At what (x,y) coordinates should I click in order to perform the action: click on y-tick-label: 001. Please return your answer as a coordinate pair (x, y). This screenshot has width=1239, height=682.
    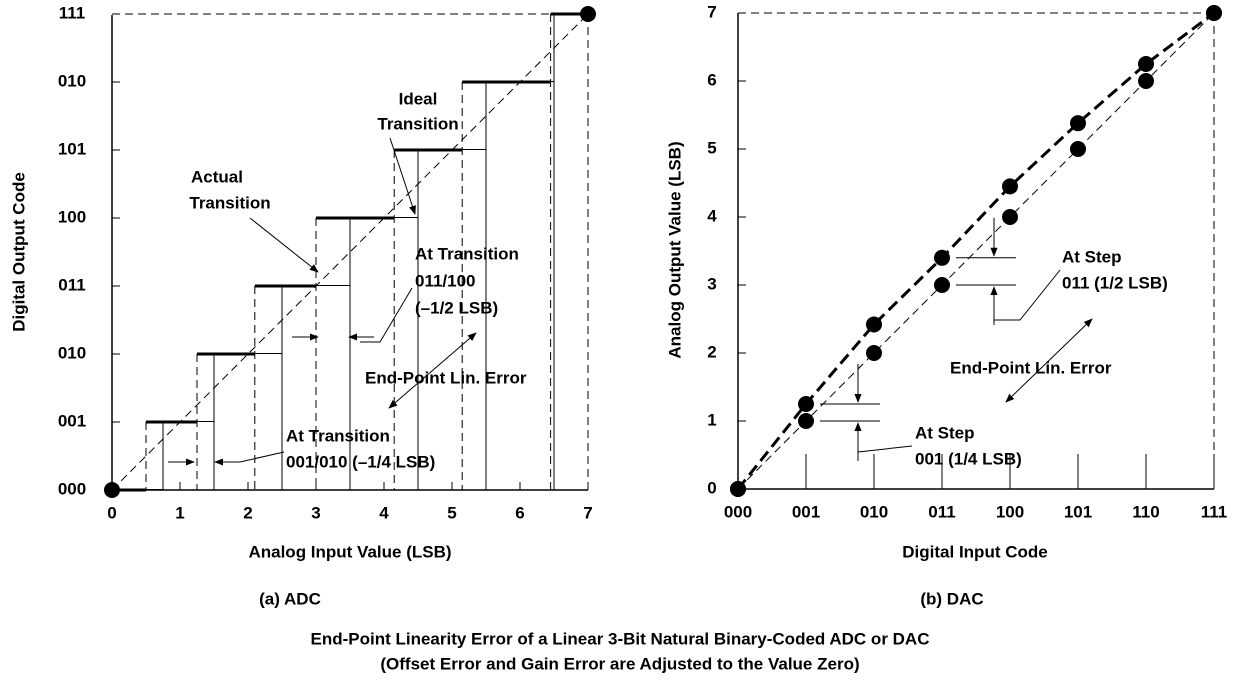
    Looking at the image, I should click on (72, 420).